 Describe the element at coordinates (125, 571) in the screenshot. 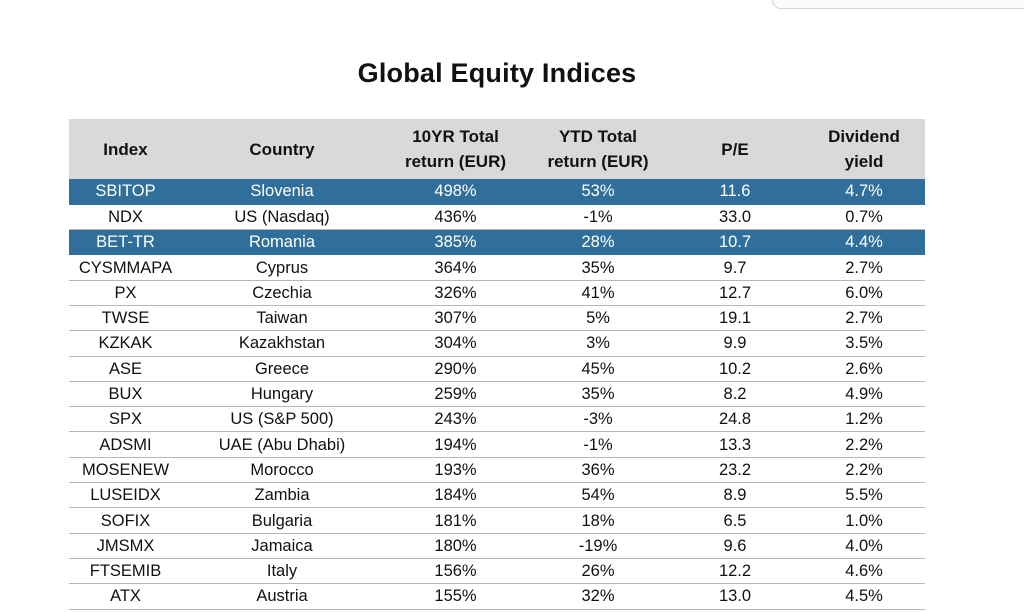

I see `cell-index: FTSEMIB` at that location.